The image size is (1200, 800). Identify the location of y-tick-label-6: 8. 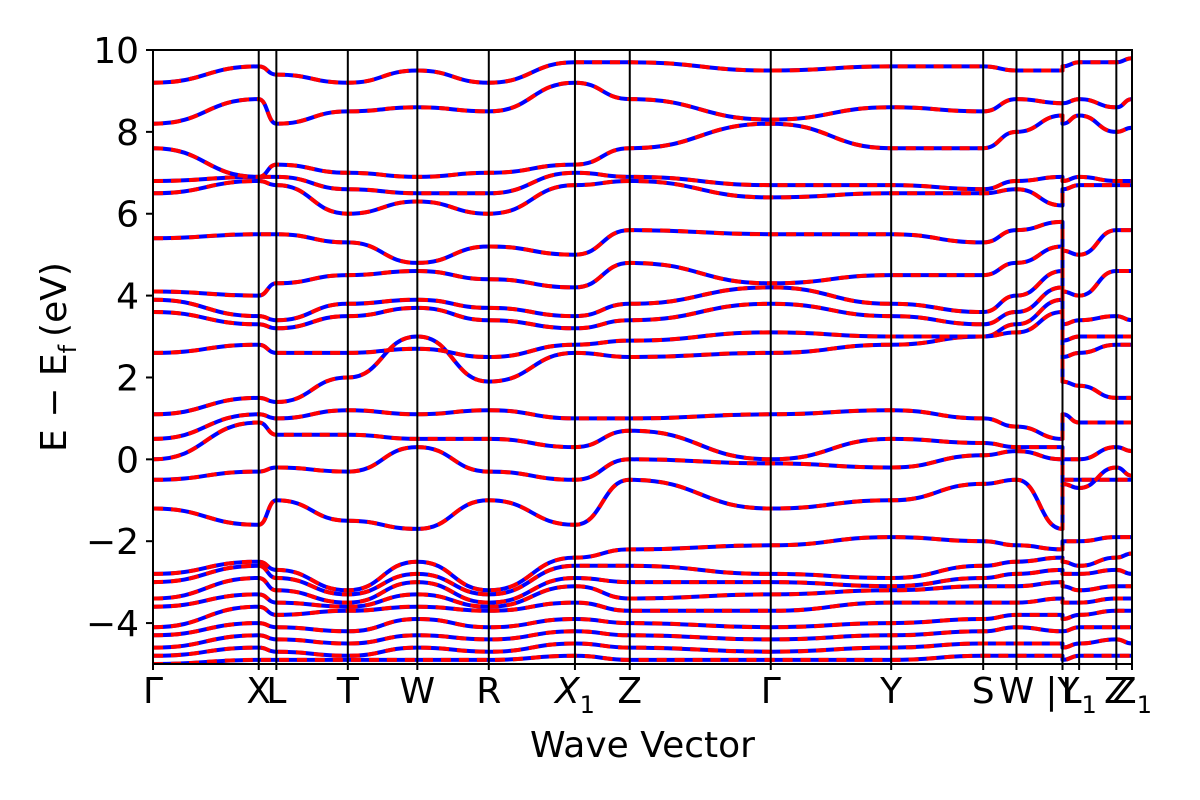
(127, 133).